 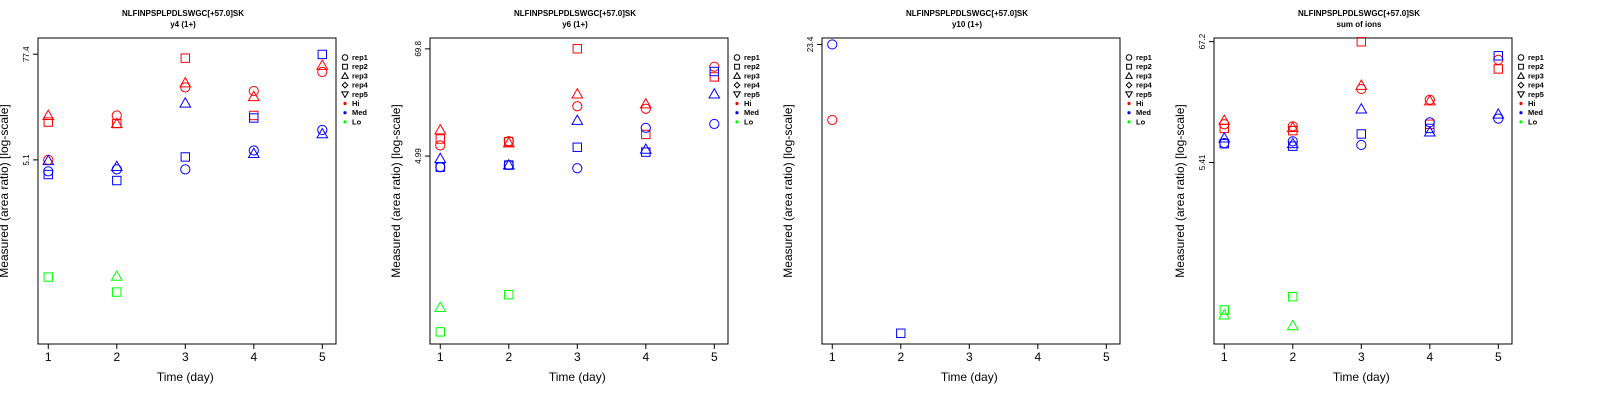 I want to click on chart-subtitle: y10 (1+), so click(x=967, y=24).